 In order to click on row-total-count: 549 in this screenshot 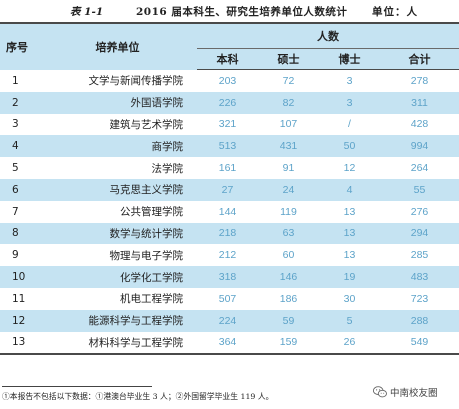, I will do `click(419, 343)`.